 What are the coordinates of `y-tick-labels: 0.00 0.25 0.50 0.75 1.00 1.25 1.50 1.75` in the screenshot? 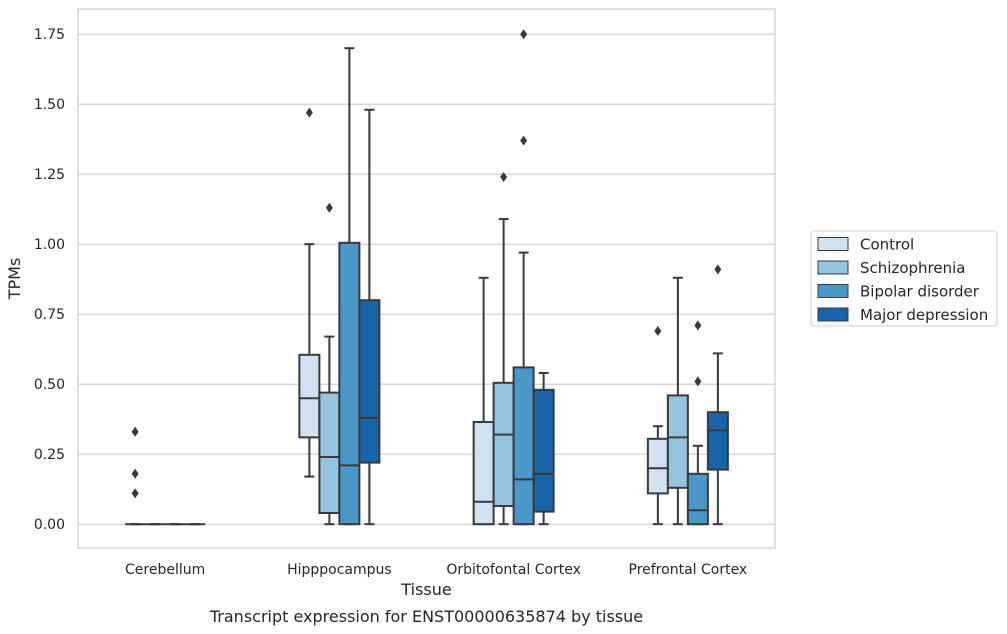 It's located at (49, 280).